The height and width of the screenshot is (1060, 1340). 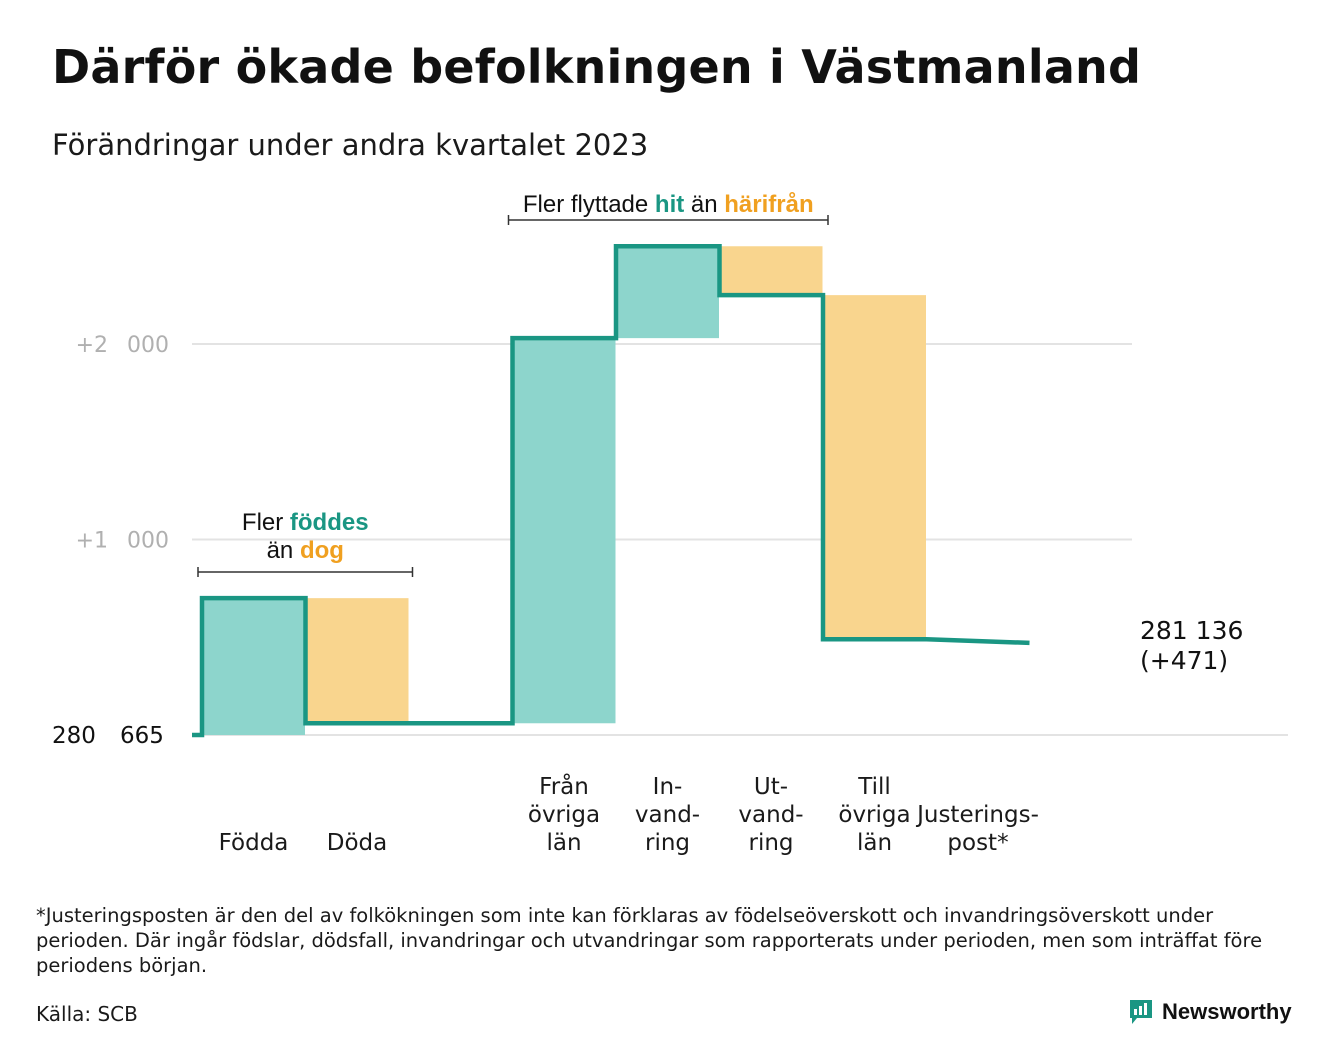 What do you see at coordinates (357, 843) in the screenshot?
I see `category-label: Döda` at bounding box center [357, 843].